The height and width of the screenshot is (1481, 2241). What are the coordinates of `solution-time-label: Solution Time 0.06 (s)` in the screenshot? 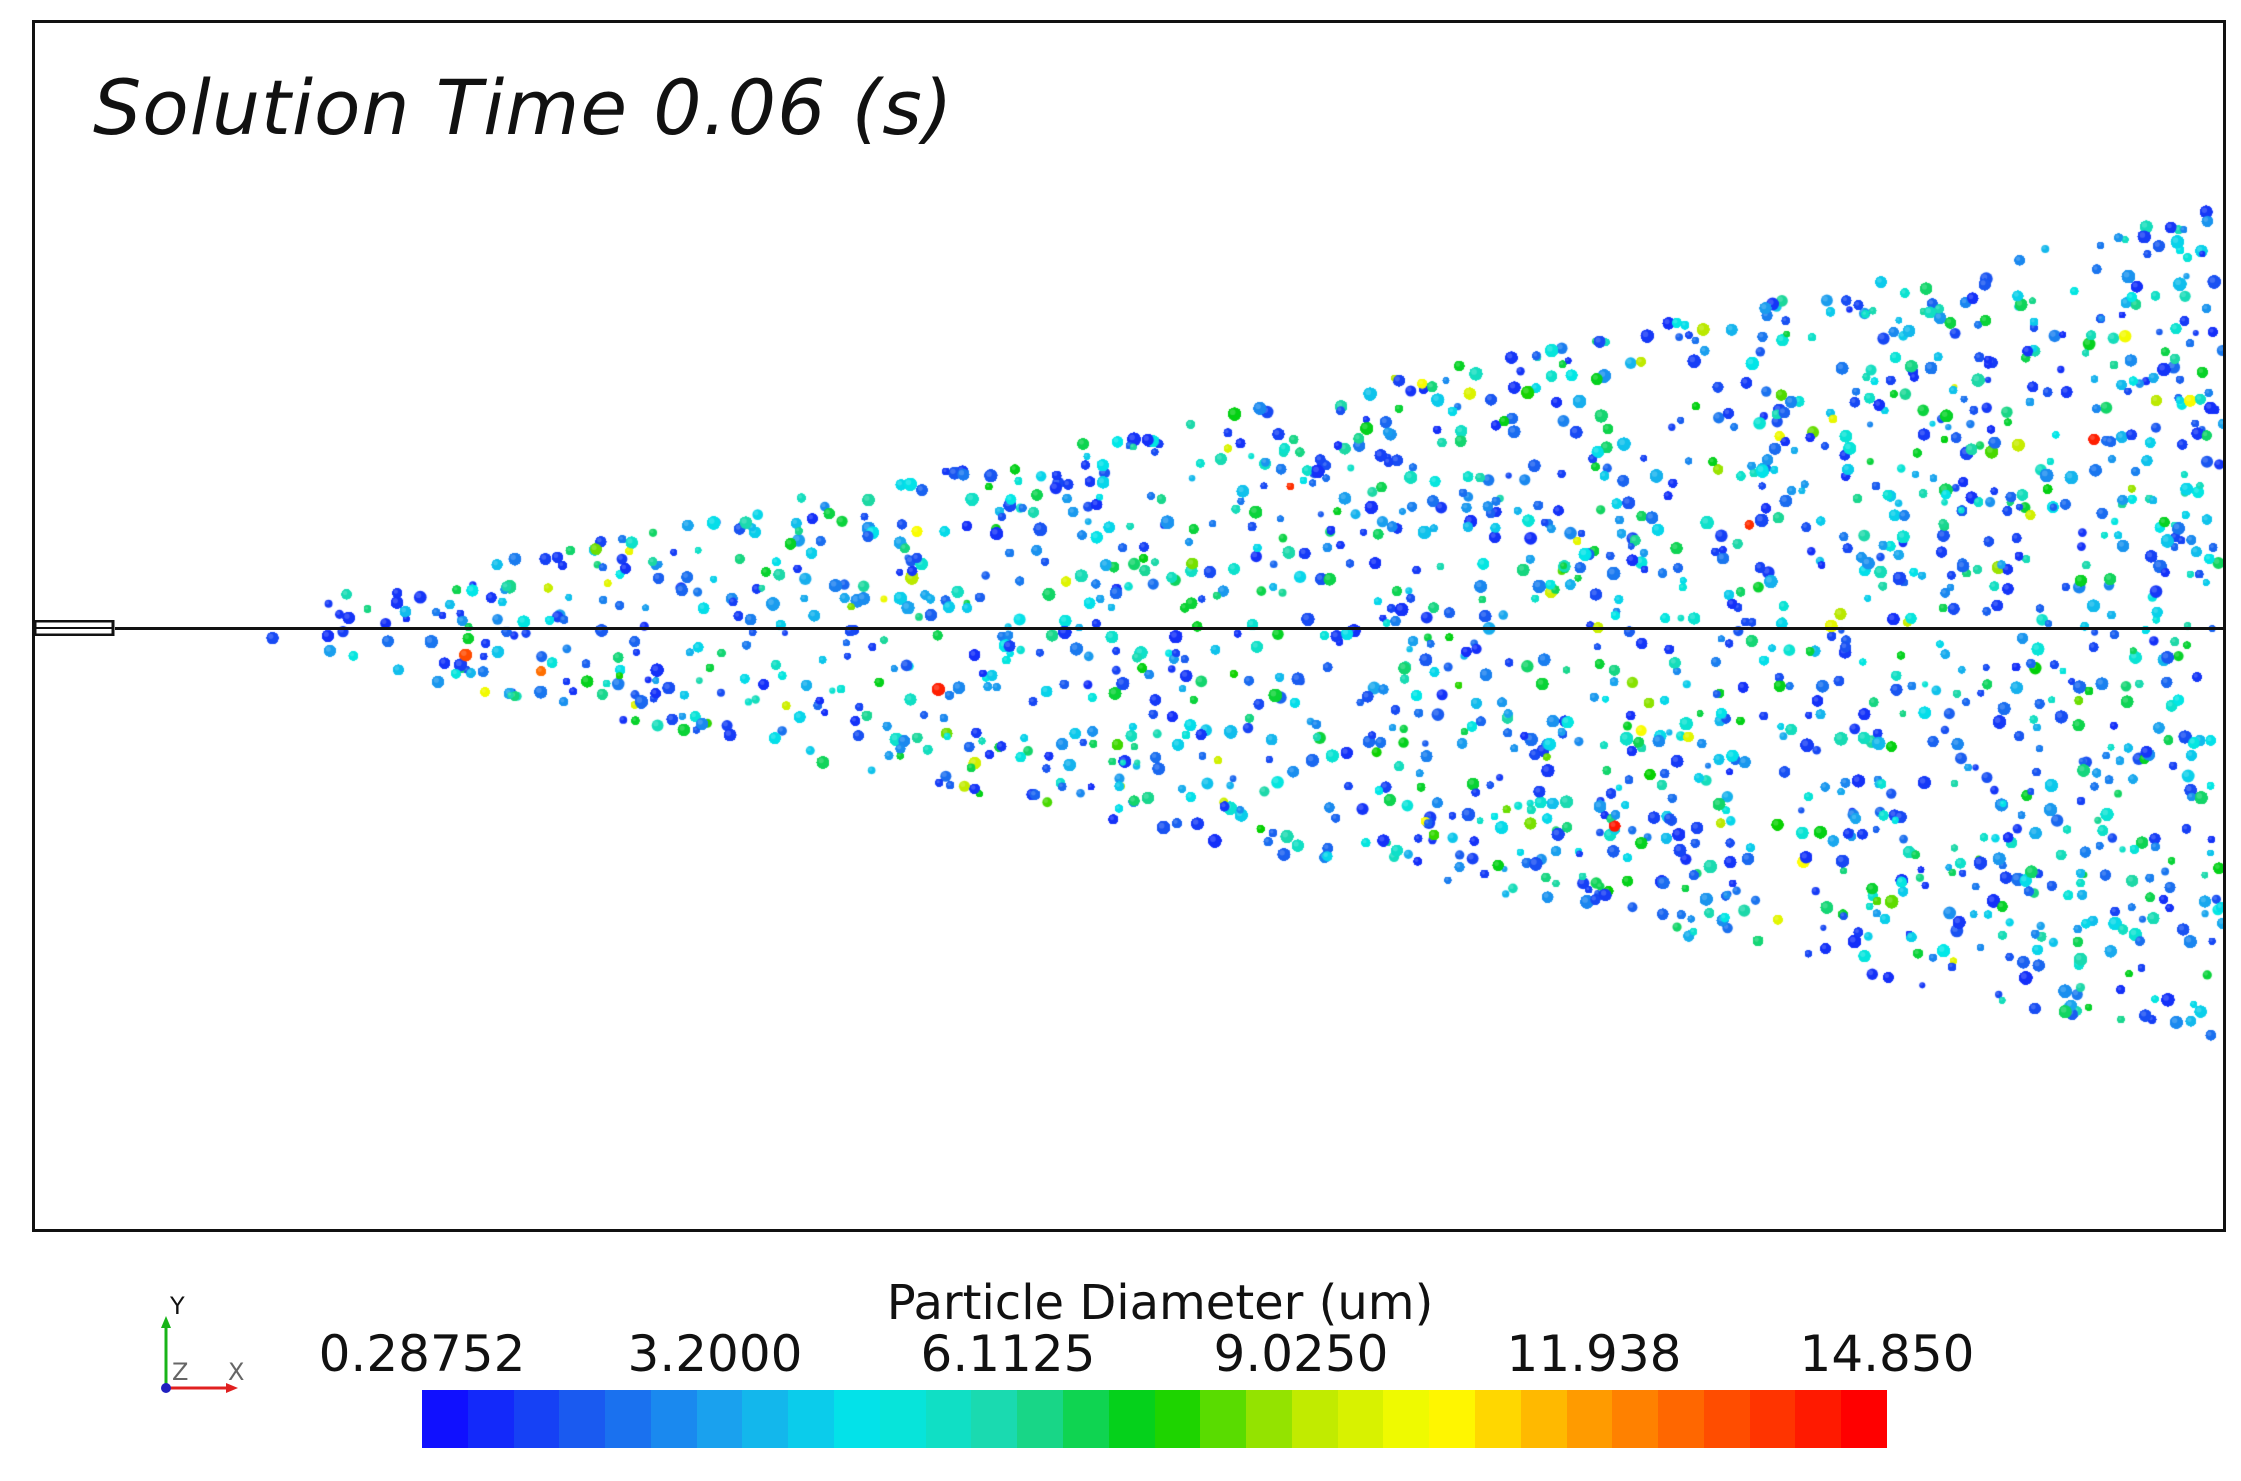 It's located at (523, 107).